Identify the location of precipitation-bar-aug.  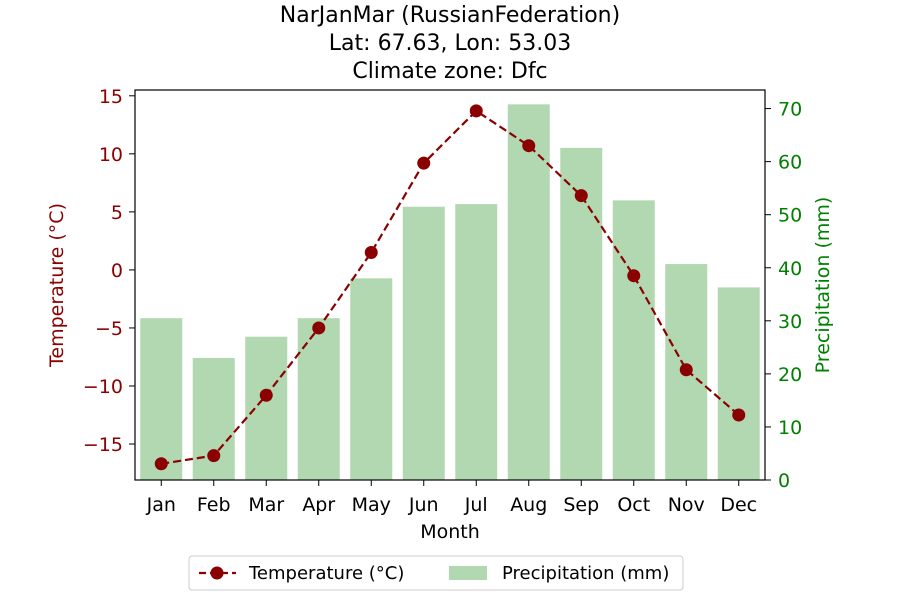
(528, 292).